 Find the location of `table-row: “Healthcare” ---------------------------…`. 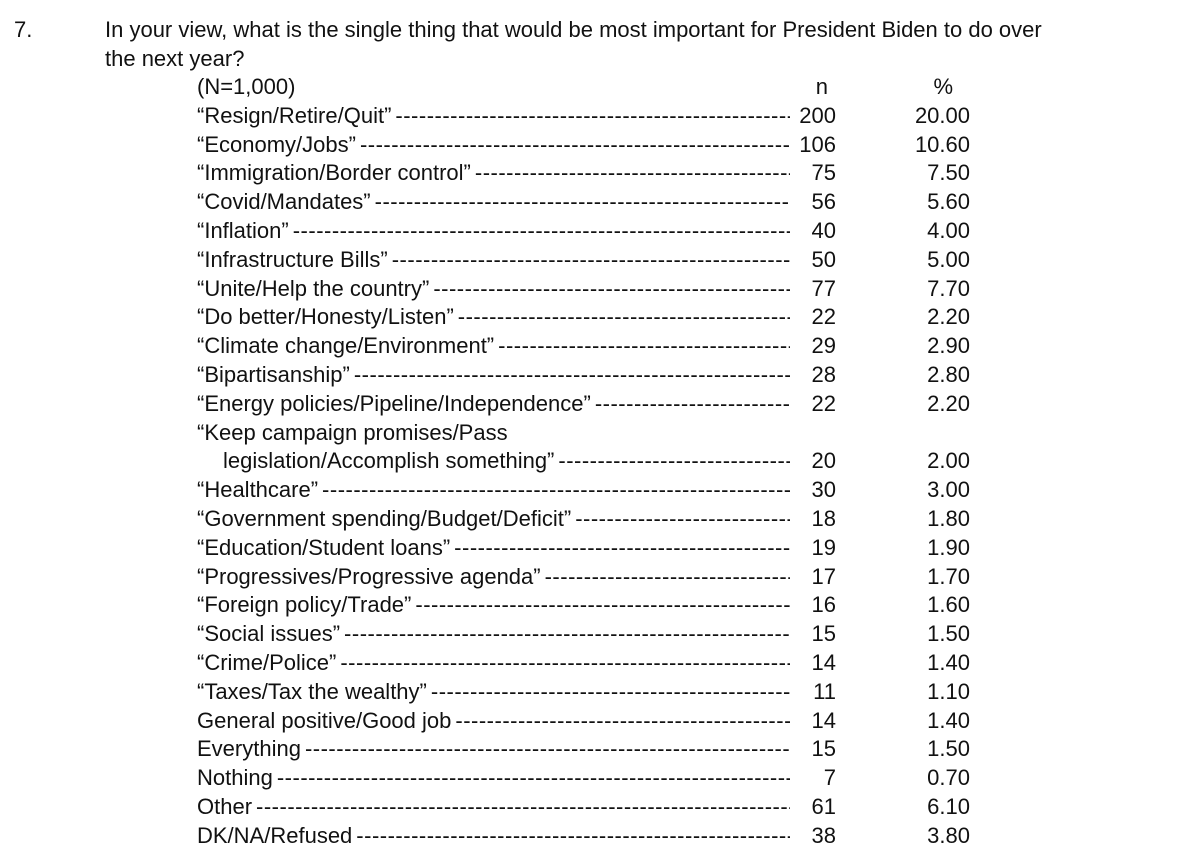

table-row: “Healthcare” ---------------------------… is located at coordinates (583, 490).